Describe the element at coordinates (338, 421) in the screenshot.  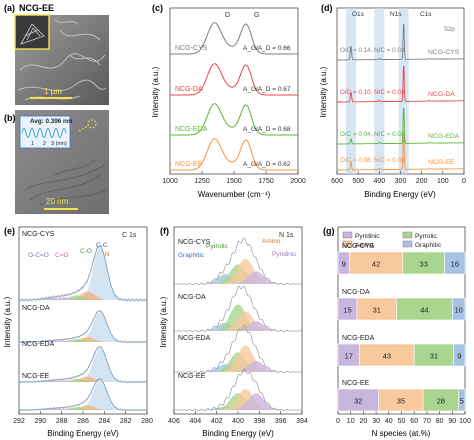
I see `panel-g-xtick-label: 0` at that location.